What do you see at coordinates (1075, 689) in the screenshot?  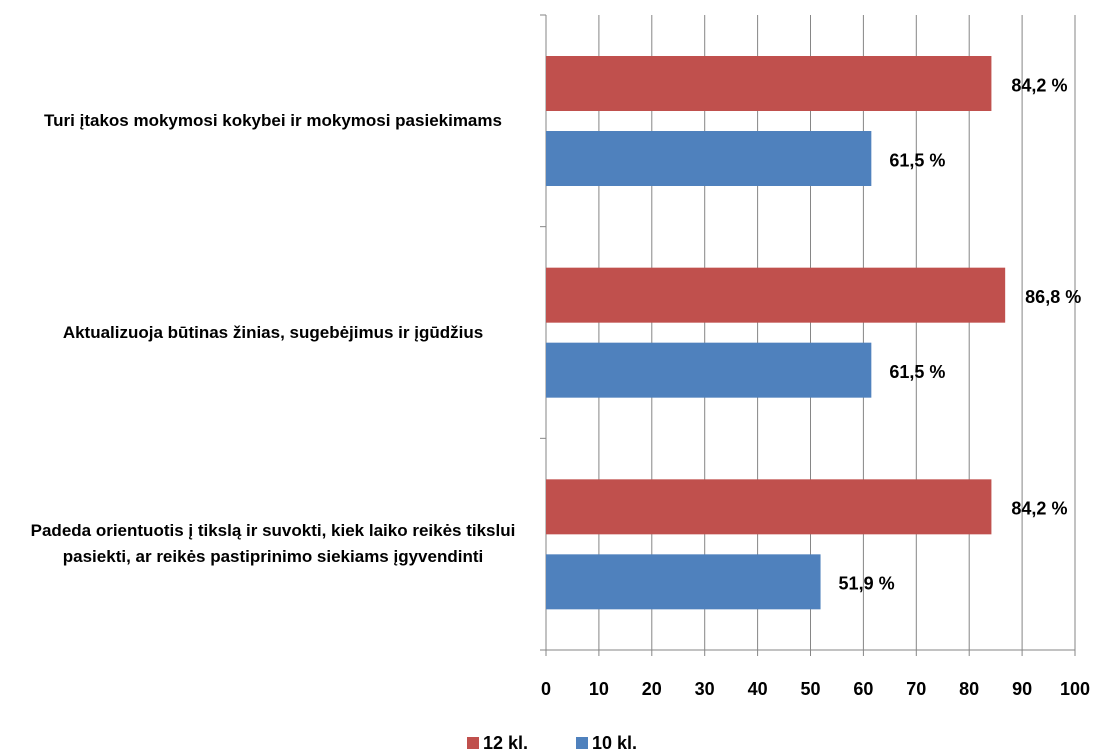 I see `x-tick-label: 100` at bounding box center [1075, 689].